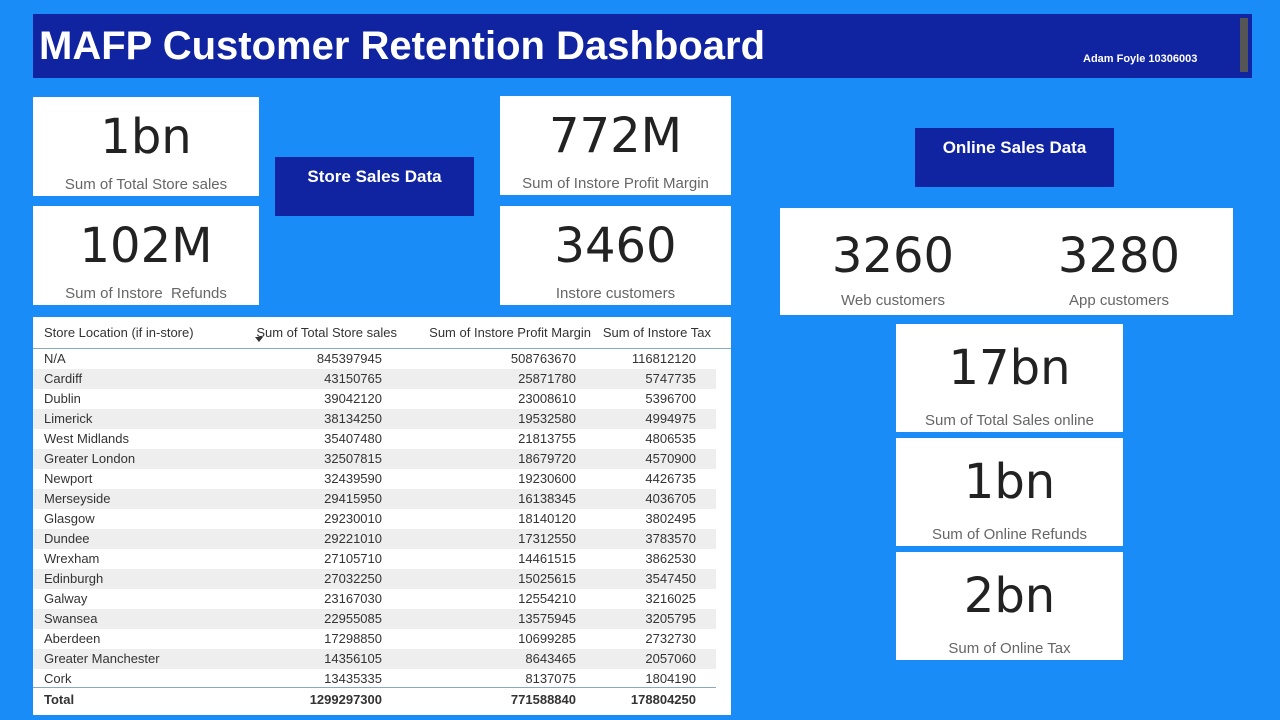 The image size is (1280, 720). What do you see at coordinates (353, 438) in the screenshot?
I see `cell-value: 35407480` at bounding box center [353, 438].